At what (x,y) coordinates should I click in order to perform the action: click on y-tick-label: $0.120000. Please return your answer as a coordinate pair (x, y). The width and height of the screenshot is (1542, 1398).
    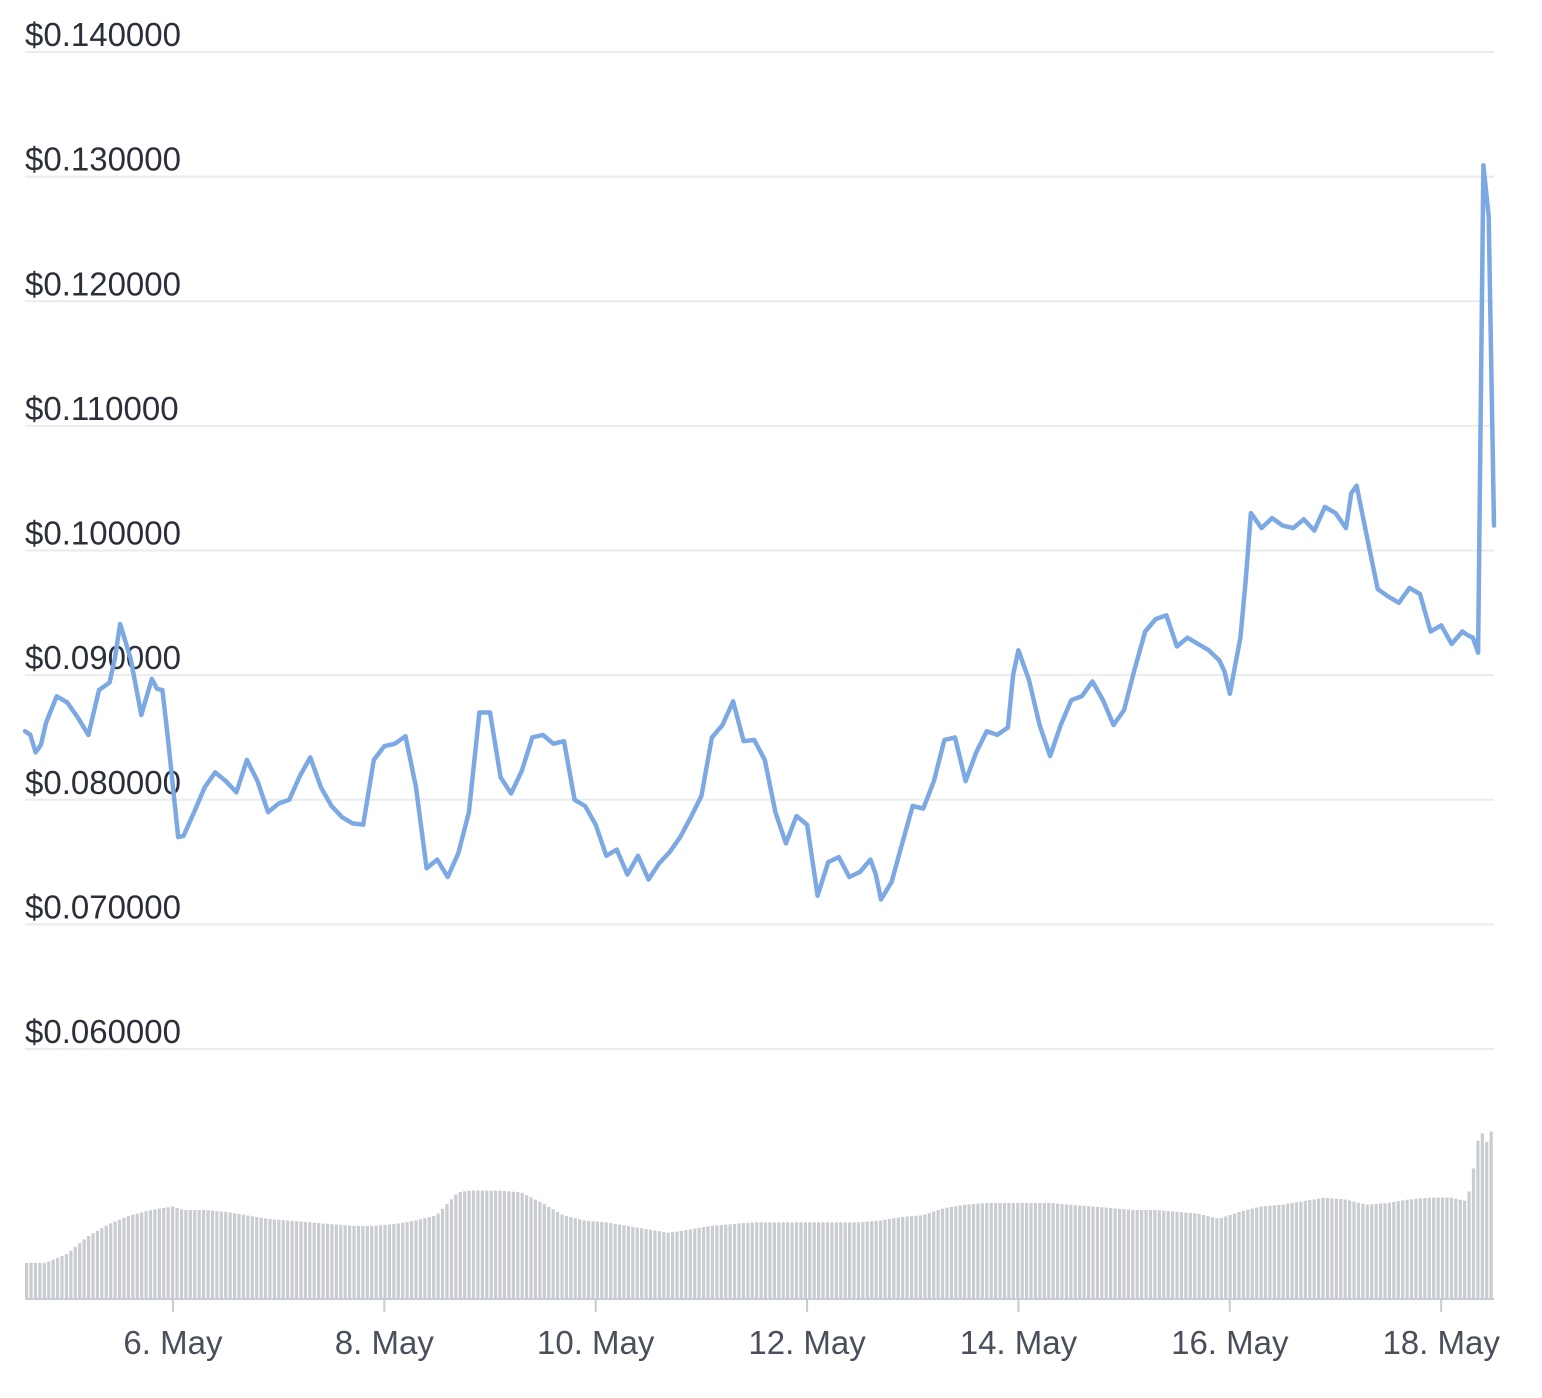
    Looking at the image, I should click on (103, 283).